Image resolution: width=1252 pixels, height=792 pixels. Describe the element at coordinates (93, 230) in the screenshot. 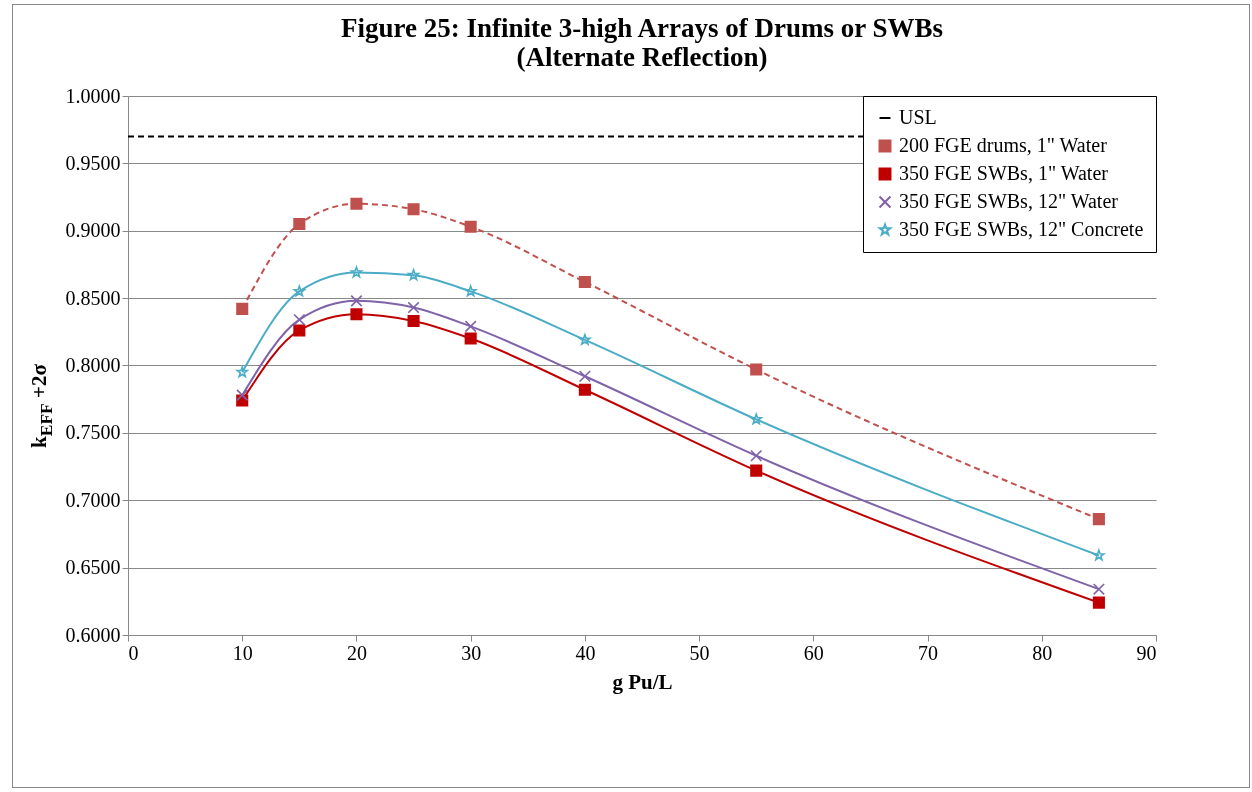

I see `y-tick-label: 0.9000` at that location.